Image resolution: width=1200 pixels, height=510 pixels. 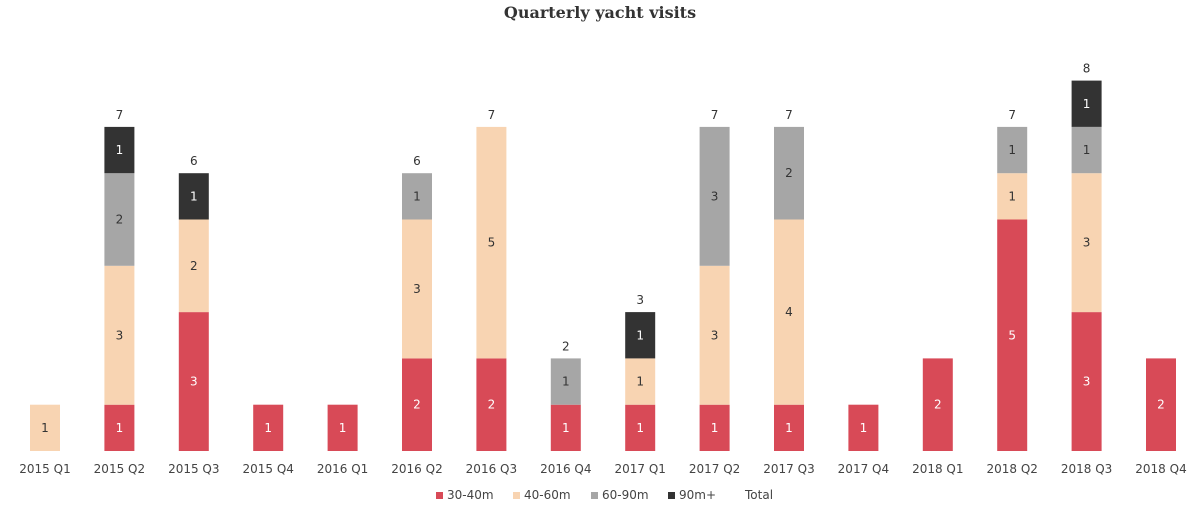 What do you see at coordinates (1087, 69) in the screenshot?
I see `total-label: 8` at bounding box center [1087, 69].